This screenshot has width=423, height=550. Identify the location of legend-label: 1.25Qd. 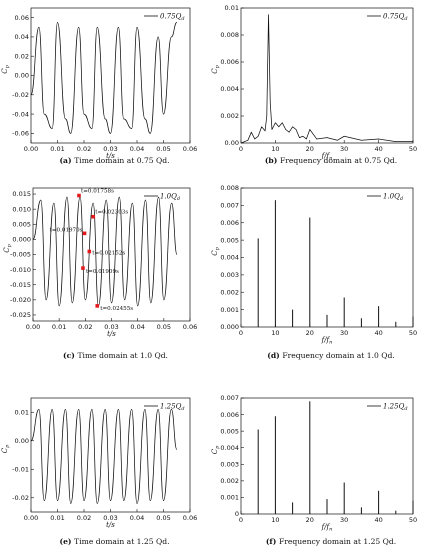
(395, 408).